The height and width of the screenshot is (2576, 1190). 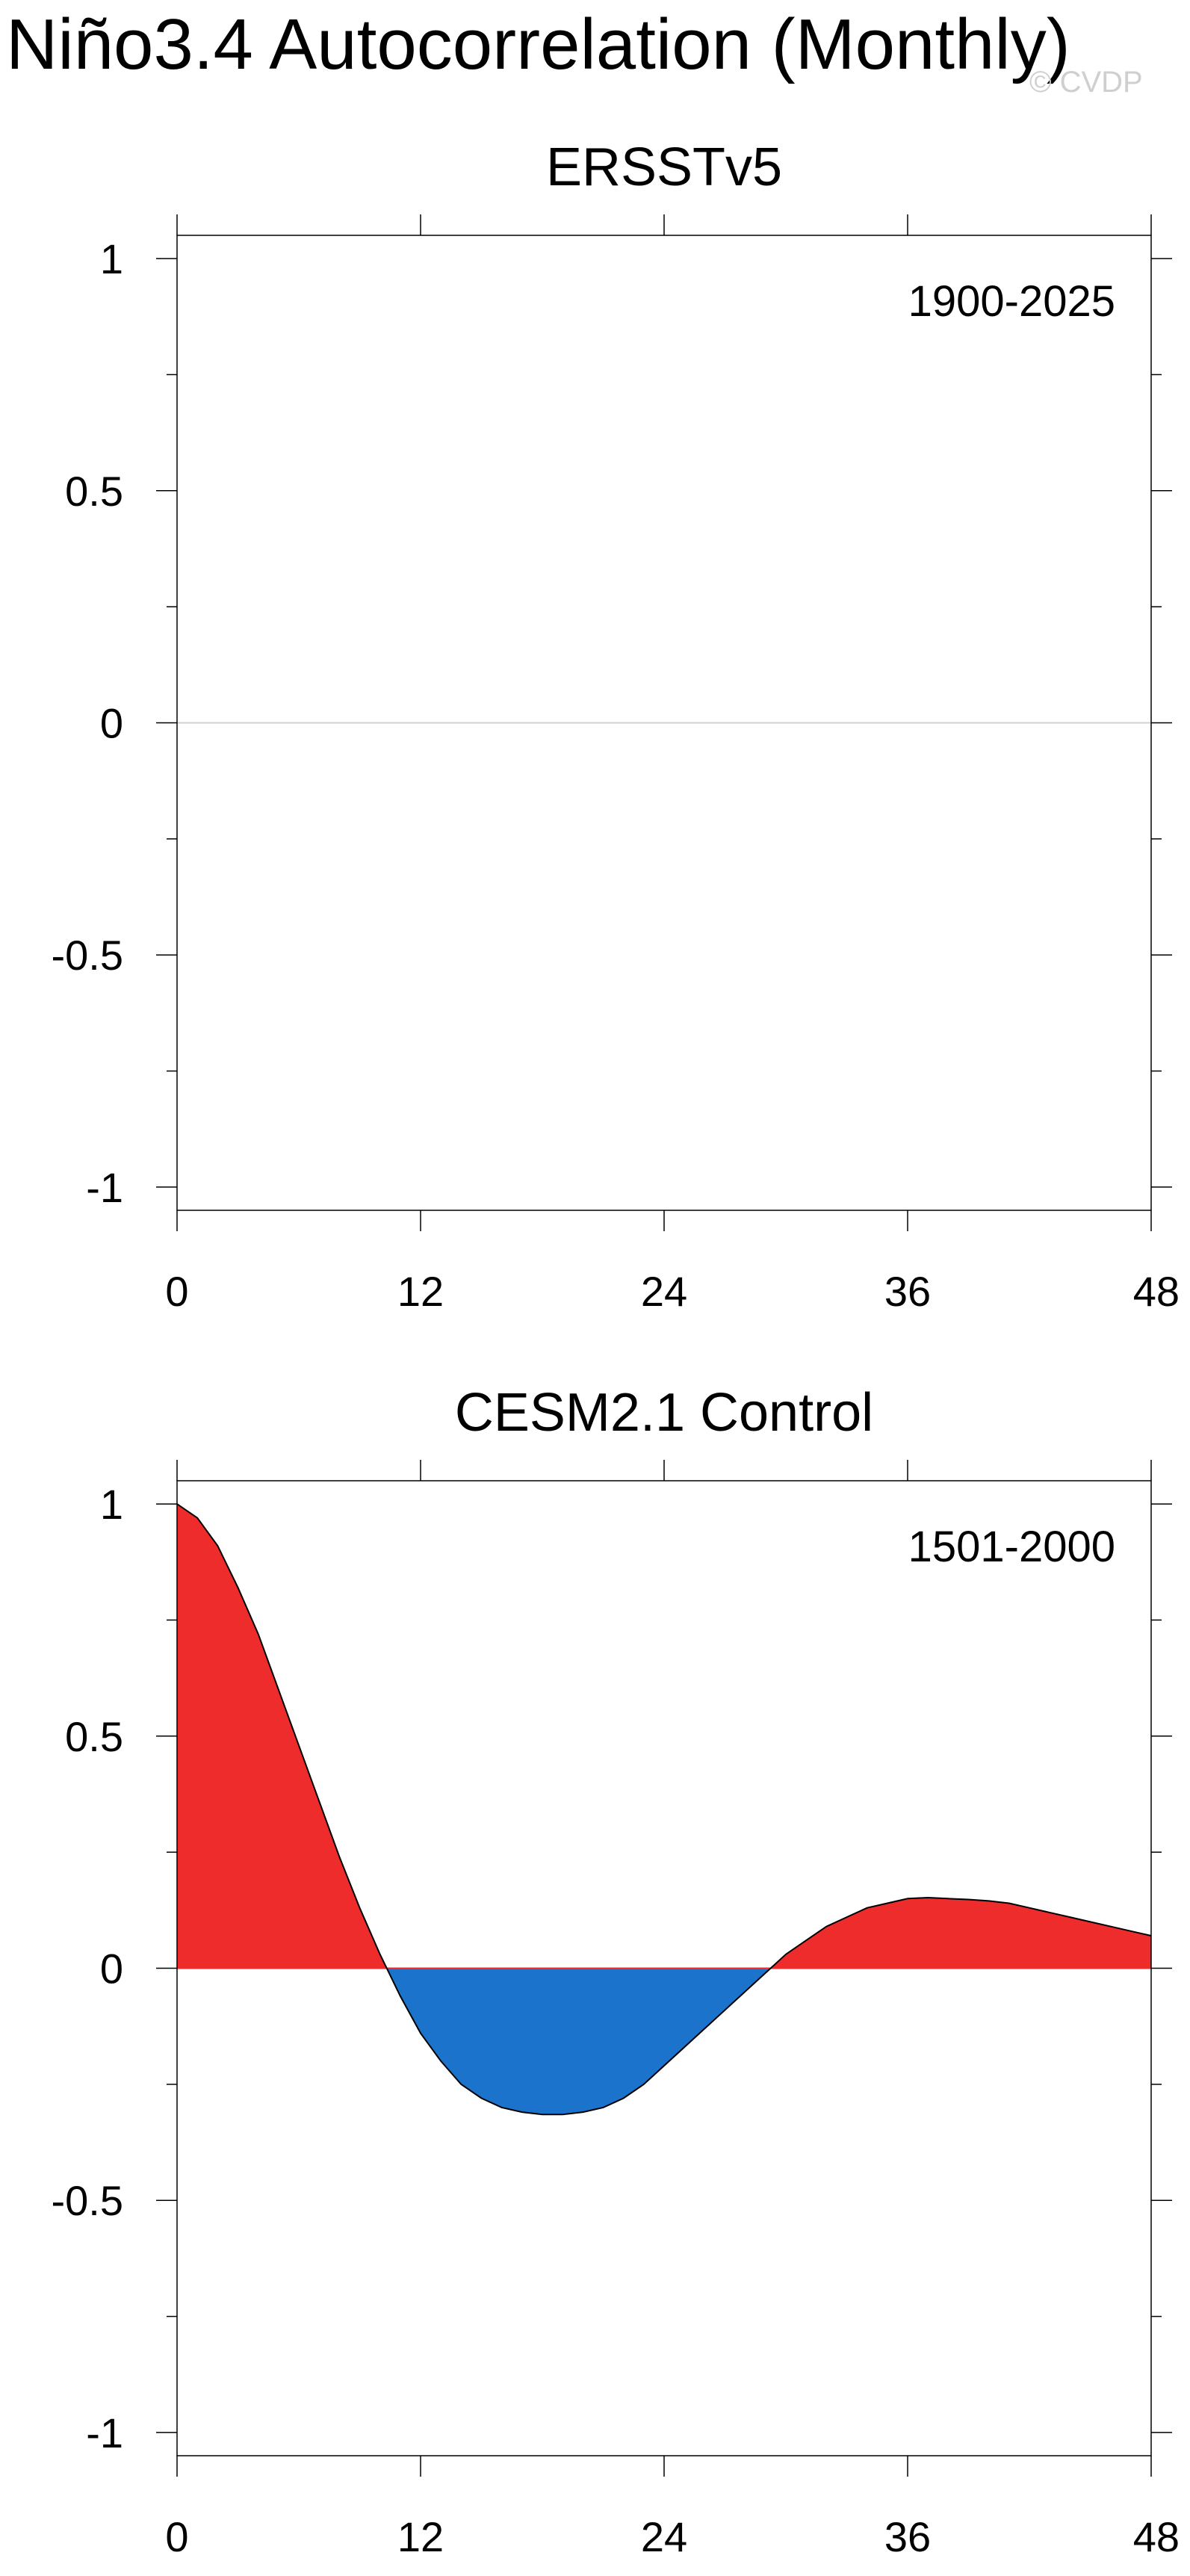 What do you see at coordinates (1011, 1547) in the screenshot?
I see `period-label: 1501-2000` at bounding box center [1011, 1547].